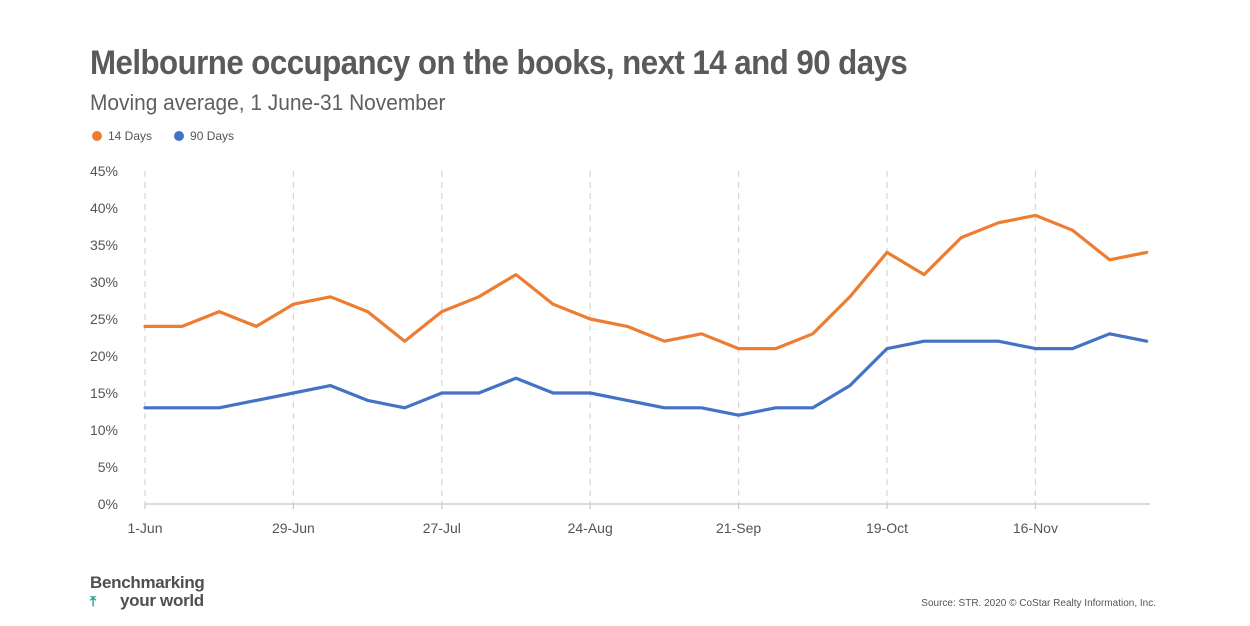  Describe the element at coordinates (104, 393) in the screenshot. I see `y-tick-label-15: 15%` at that location.